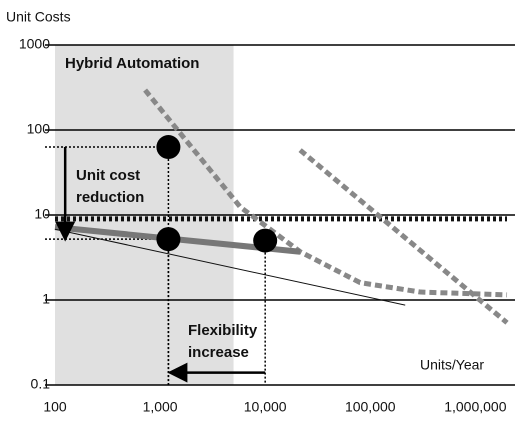 The height and width of the screenshot is (428, 522). What do you see at coordinates (110, 197) in the screenshot?
I see `annotation-text: reduction` at bounding box center [110, 197].